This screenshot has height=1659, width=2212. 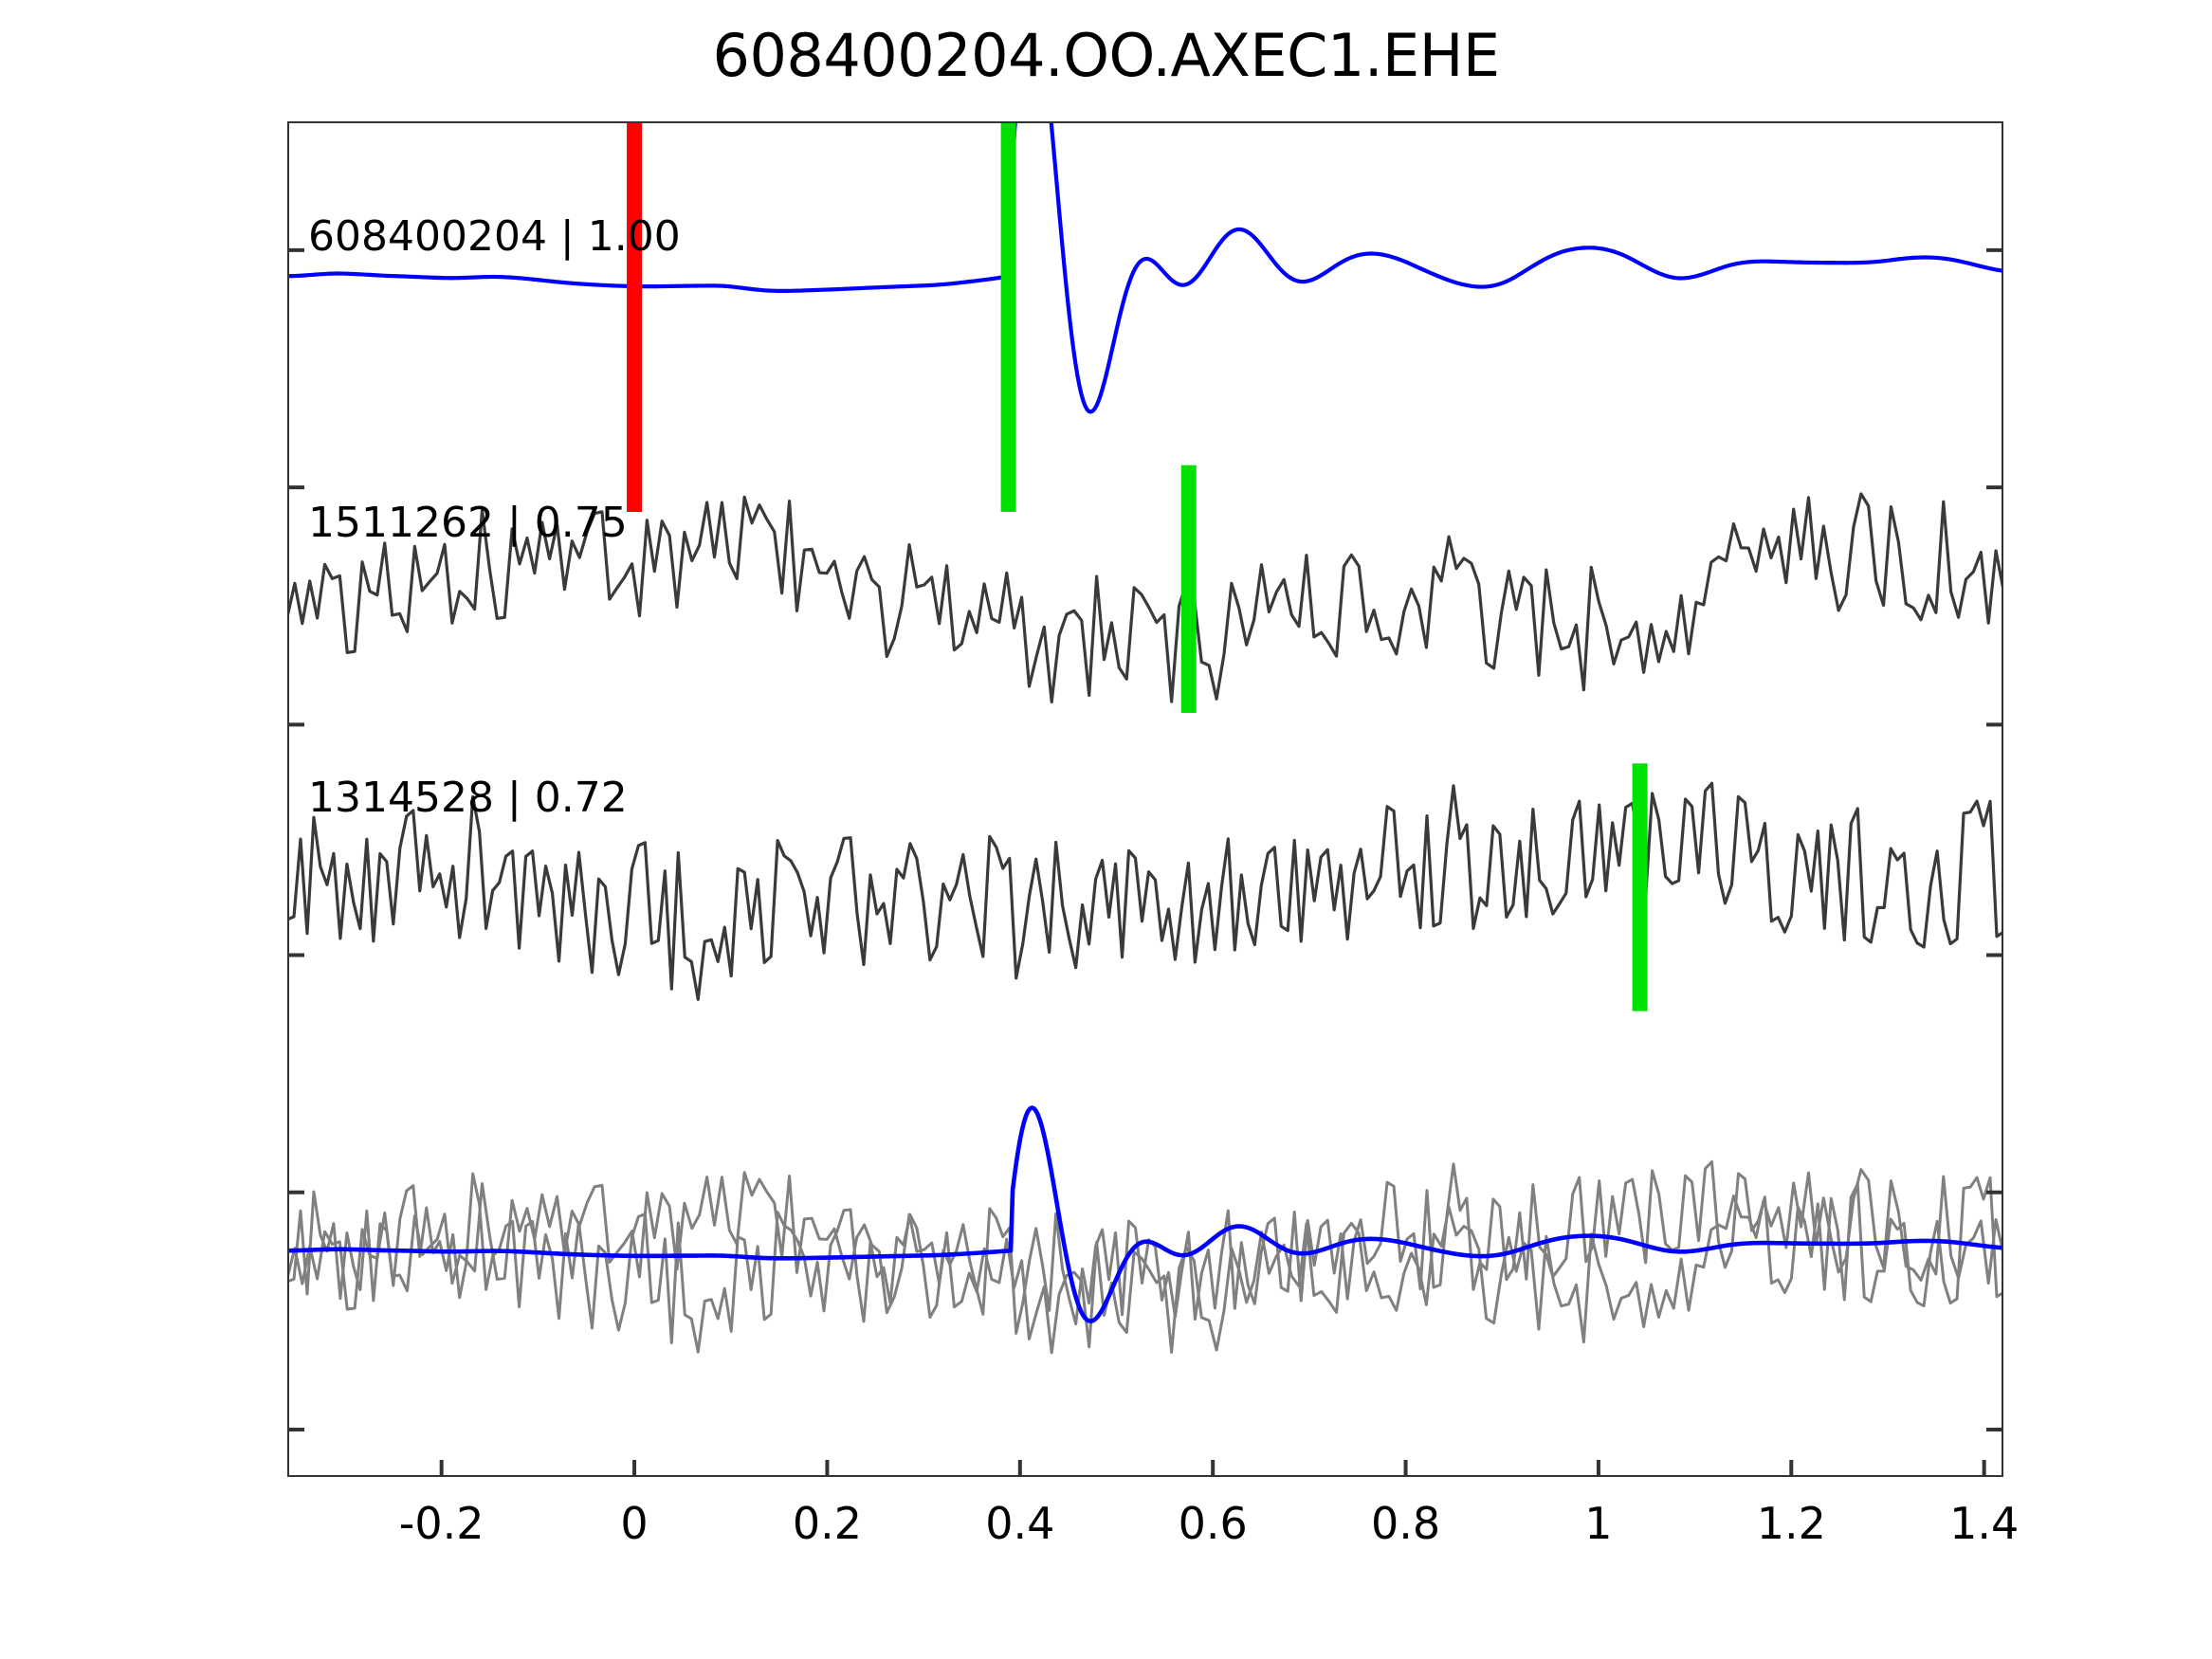 What do you see at coordinates (1598, 1523) in the screenshot?
I see `x-tick-label-6: 1` at bounding box center [1598, 1523].